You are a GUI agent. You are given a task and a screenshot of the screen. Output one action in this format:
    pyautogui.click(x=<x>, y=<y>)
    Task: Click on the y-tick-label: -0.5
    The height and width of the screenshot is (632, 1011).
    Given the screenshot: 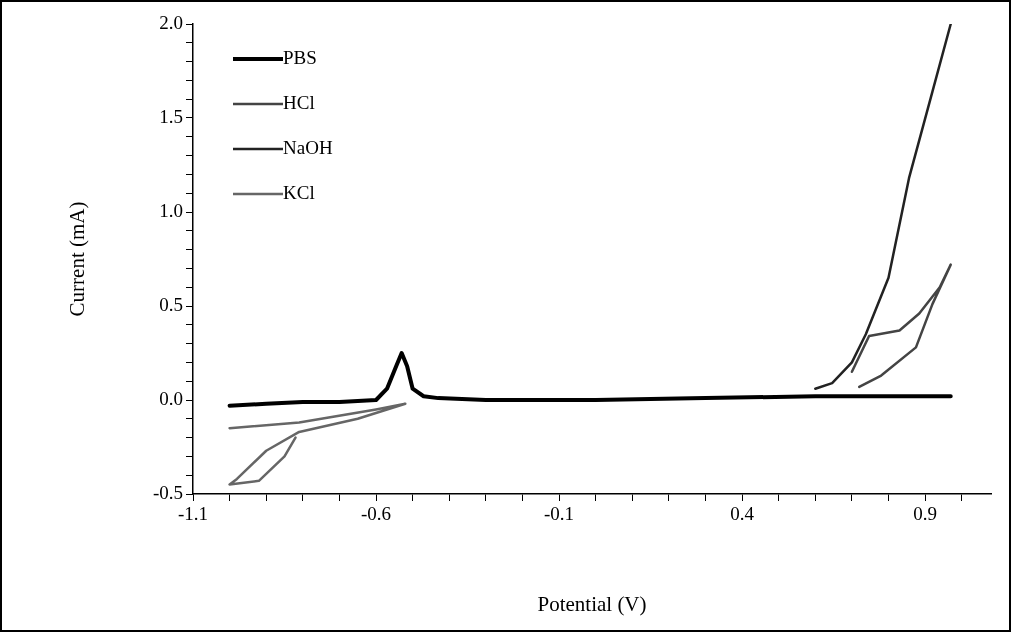 What is the action you would take?
    pyautogui.click(x=167, y=492)
    